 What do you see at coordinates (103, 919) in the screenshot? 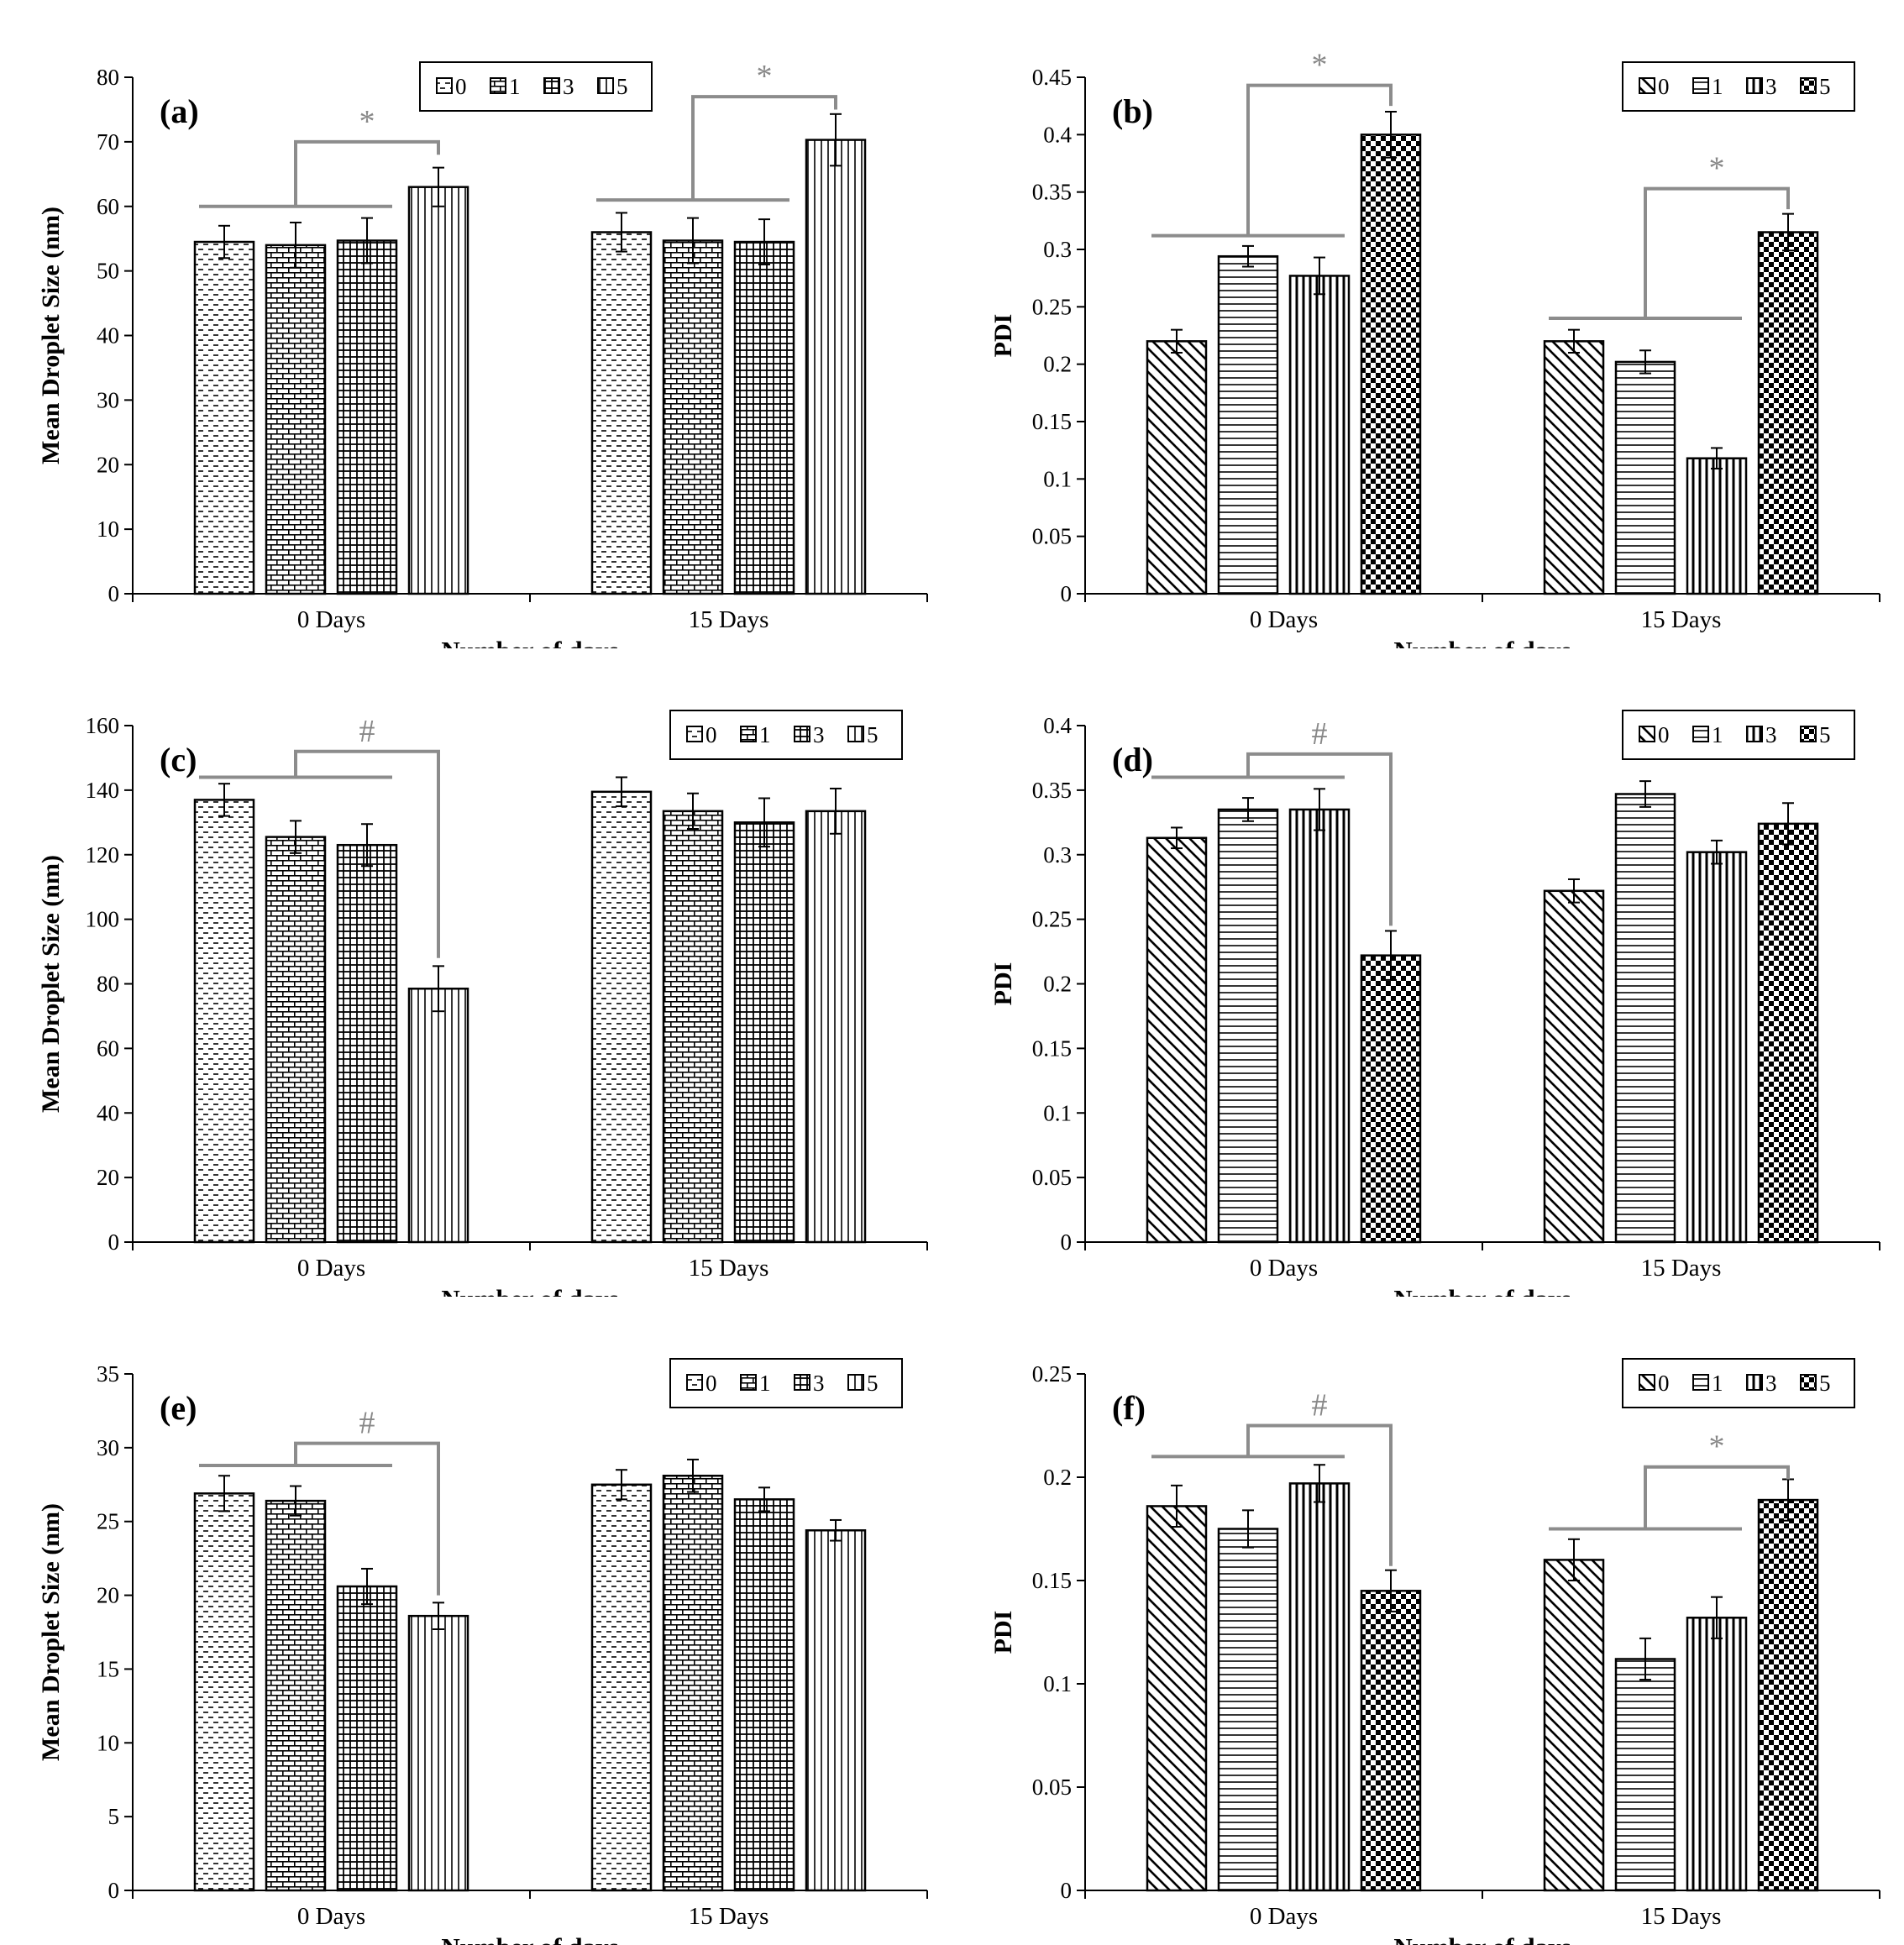
I see `y-tick-label: 100` at bounding box center [103, 919].